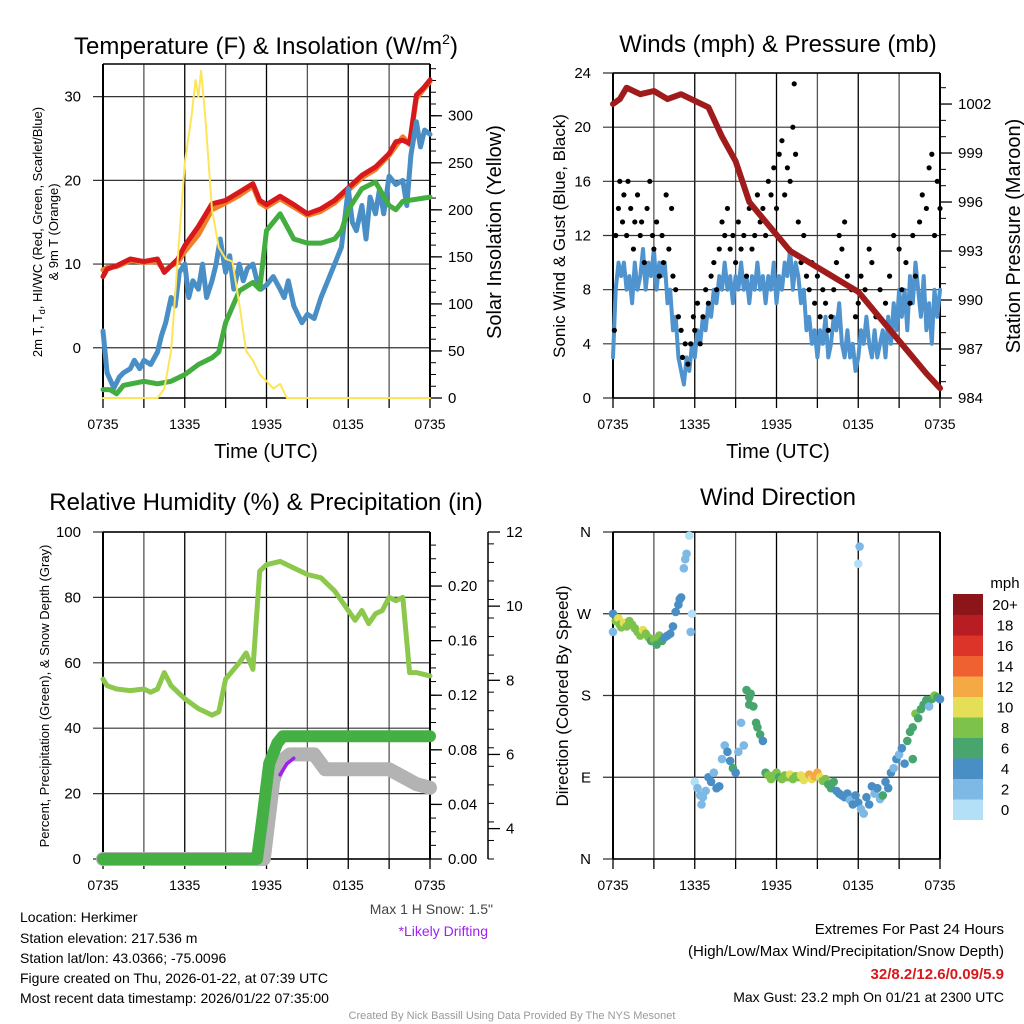  I want to click on precip-axis-tick-label: 0.04, so click(462, 804).